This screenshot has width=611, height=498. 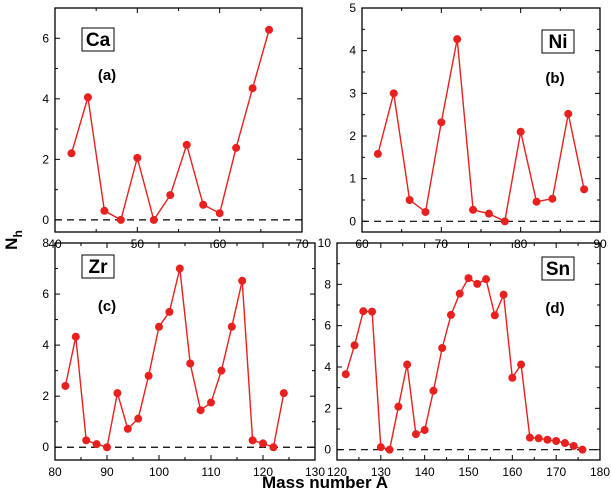 What do you see at coordinates (554, 78) in the screenshot?
I see `panel-tag: (b)` at bounding box center [554, 78].